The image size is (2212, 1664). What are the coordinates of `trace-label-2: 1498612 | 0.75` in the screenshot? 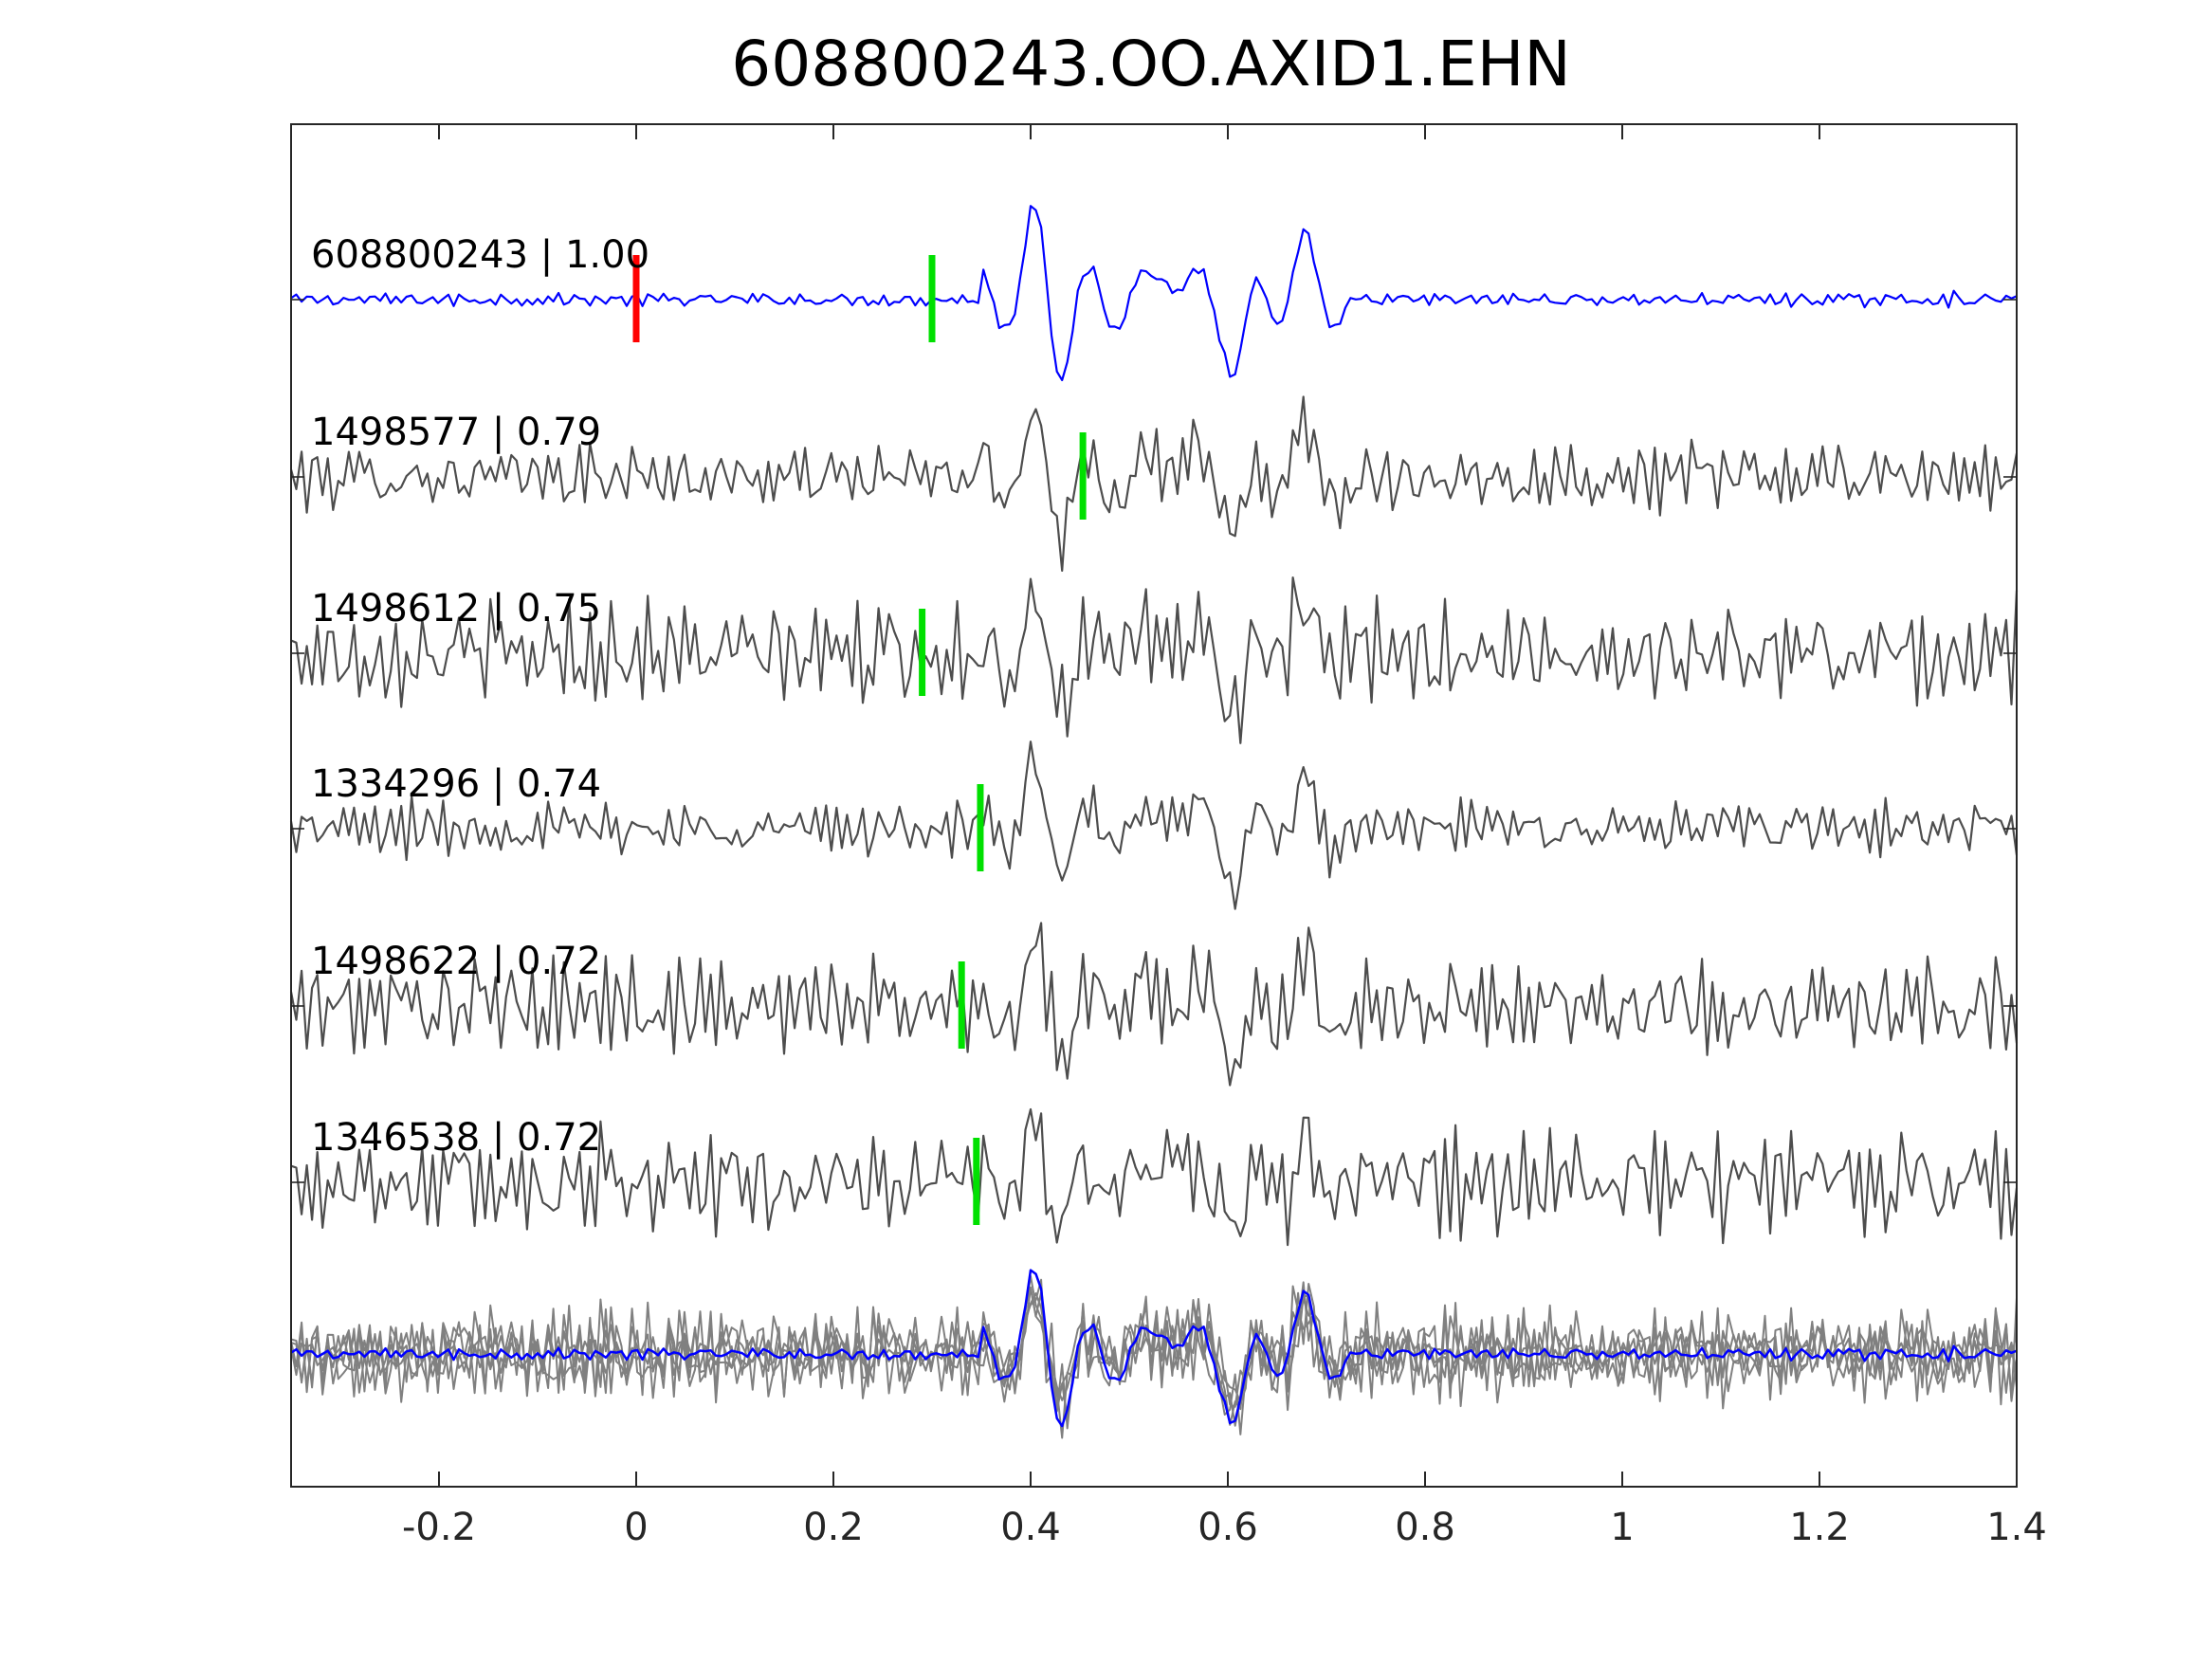 It's located at (456, 609).